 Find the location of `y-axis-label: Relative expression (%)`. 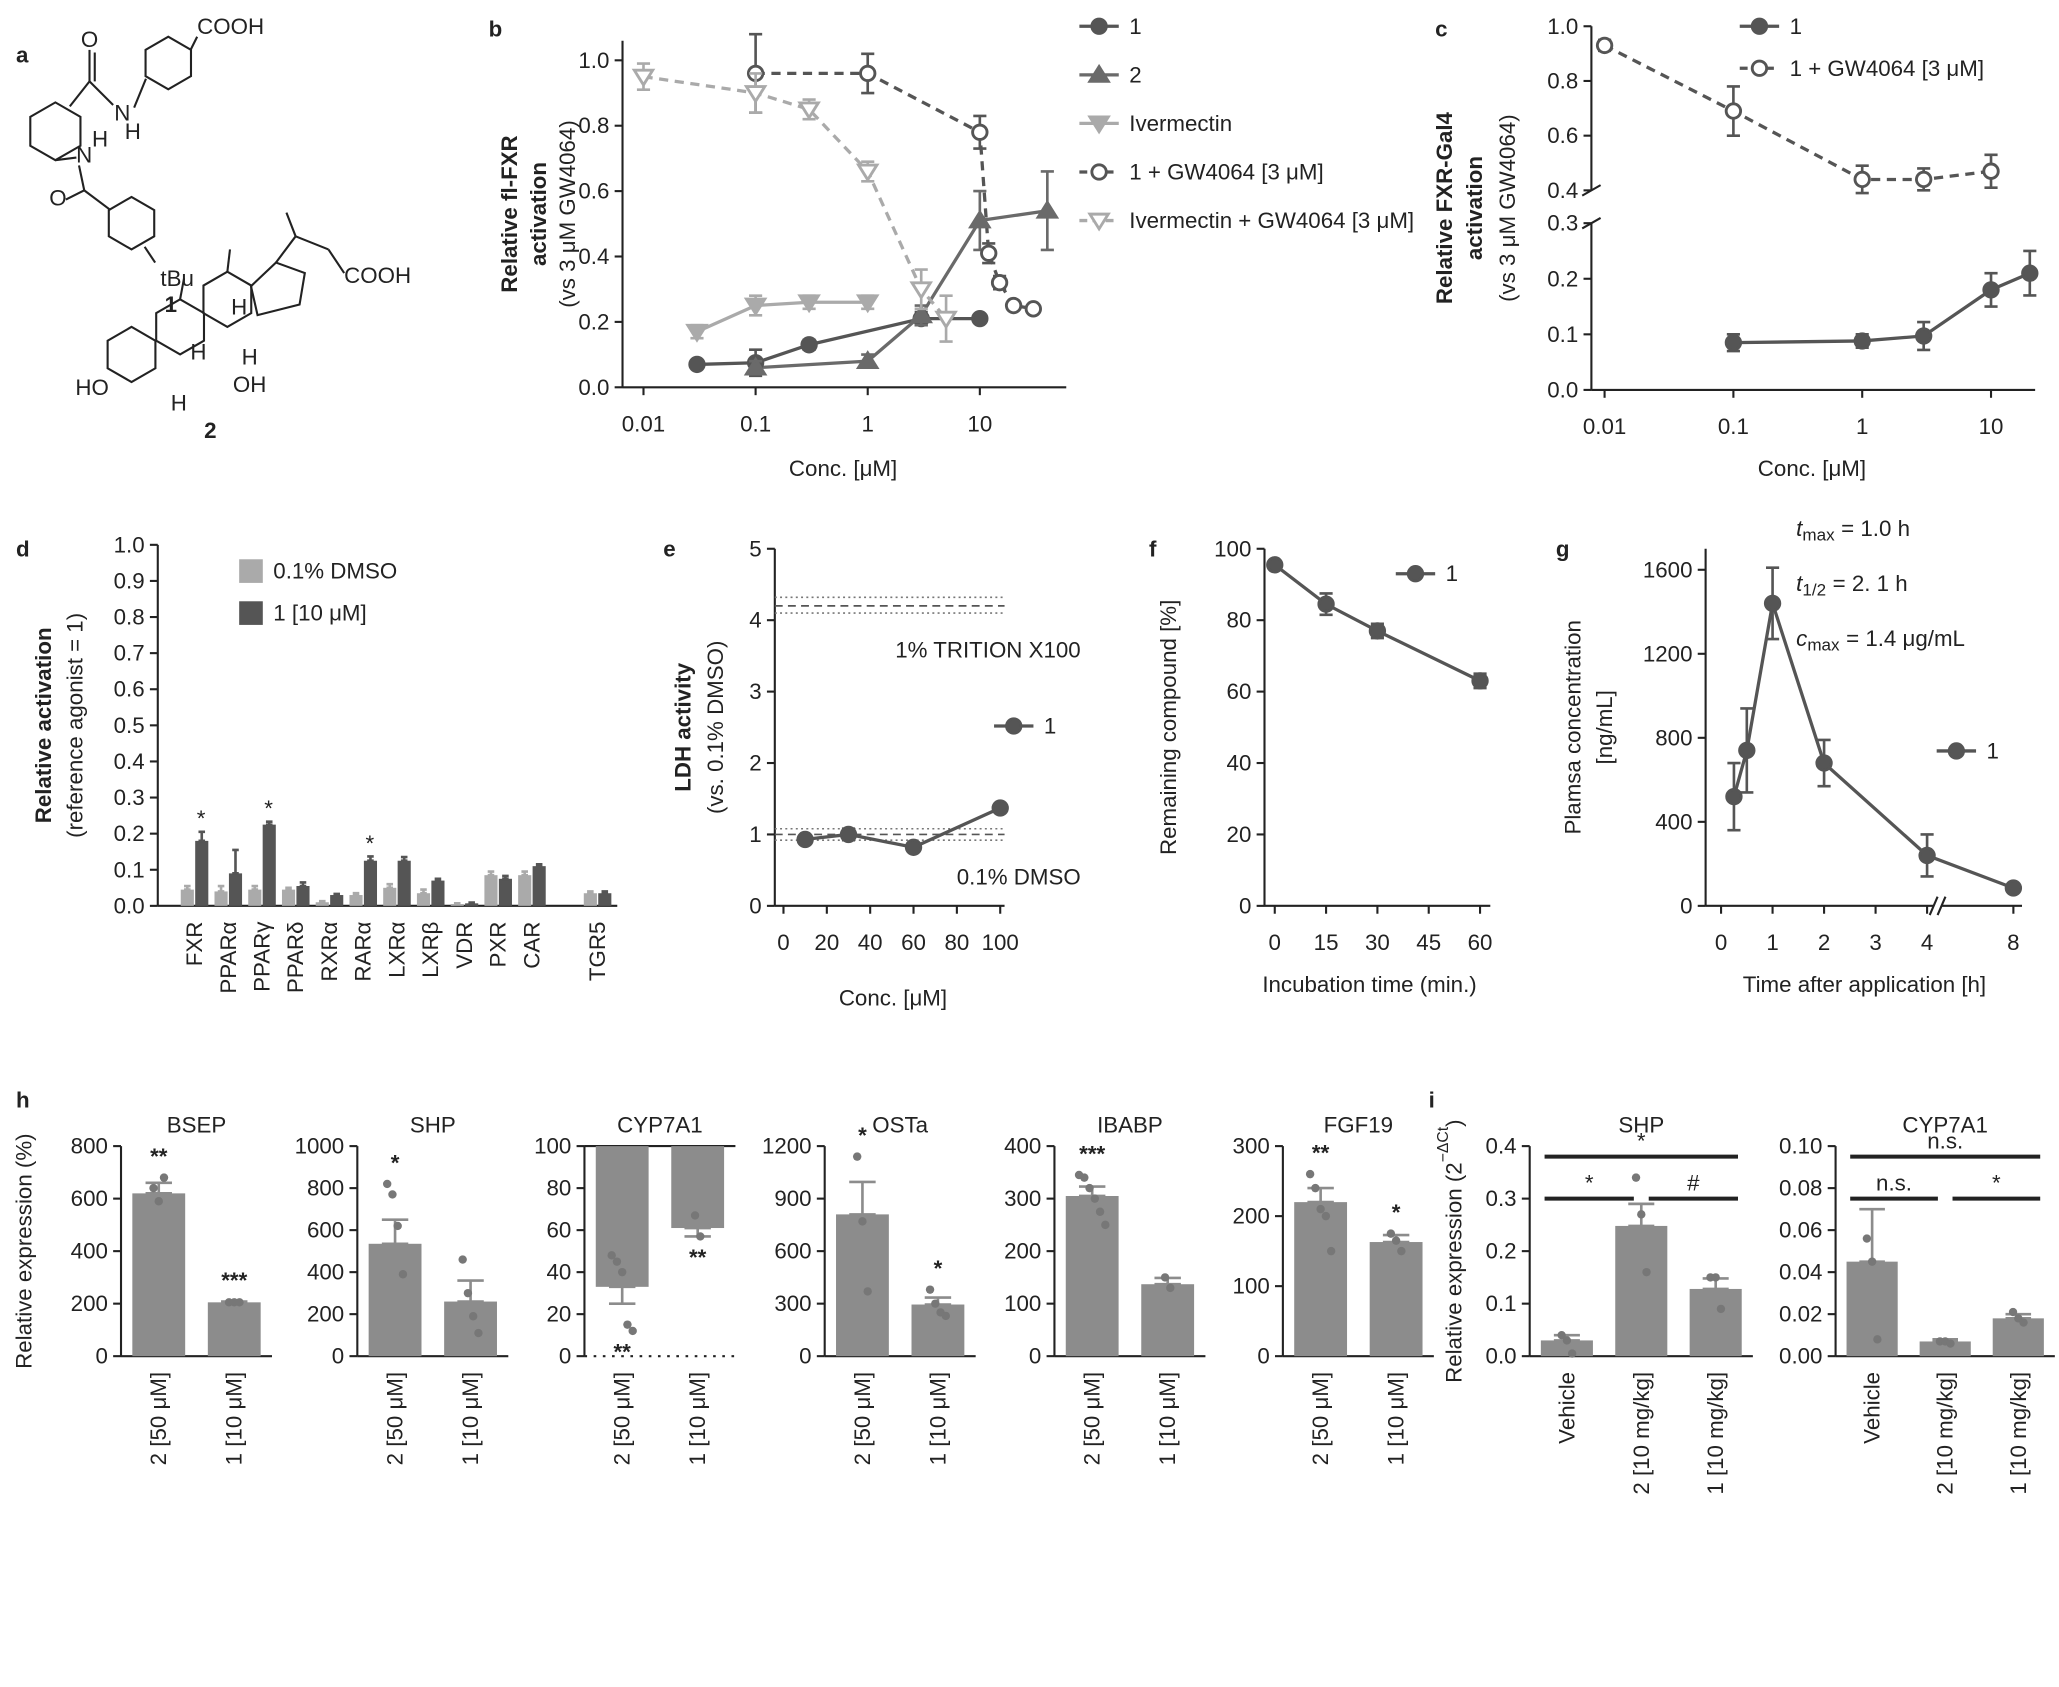

y-axis-label: Relative expression (%) is located at coordinates (23, 1250).